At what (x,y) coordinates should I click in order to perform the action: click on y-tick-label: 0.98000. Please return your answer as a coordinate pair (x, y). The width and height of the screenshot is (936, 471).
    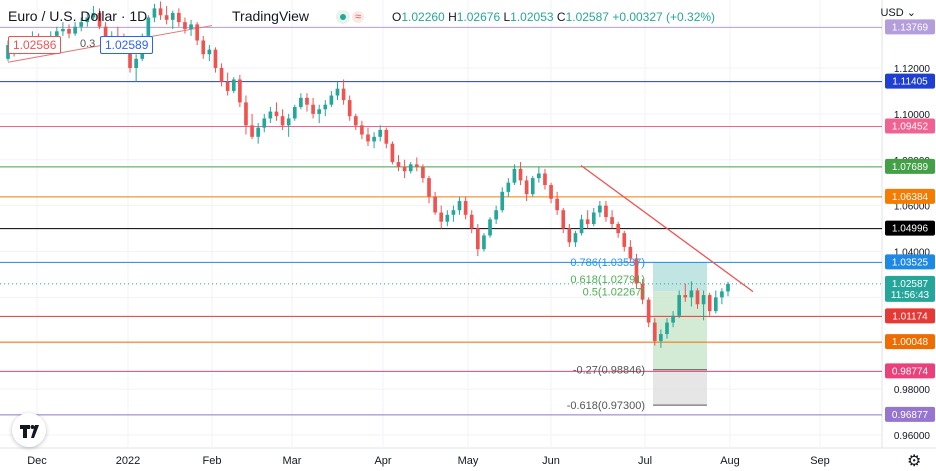
    Looking at the image, I should click on (912, 390).